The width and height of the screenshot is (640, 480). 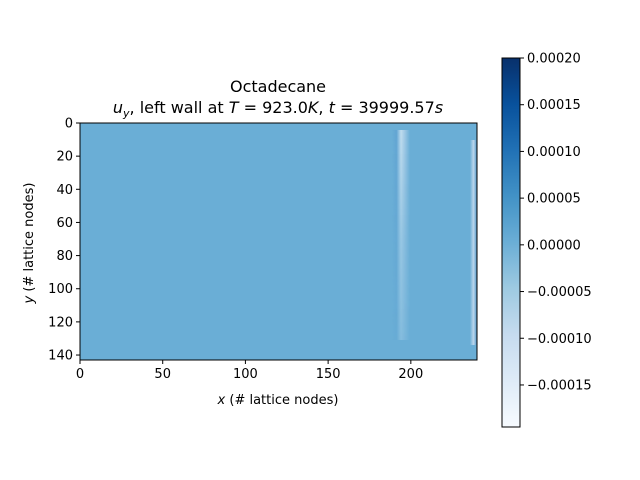 What do you see at coordinates (64, 190) in the screenshot?
I see `y-tick-label: 40` at bounding box center [64, 190].